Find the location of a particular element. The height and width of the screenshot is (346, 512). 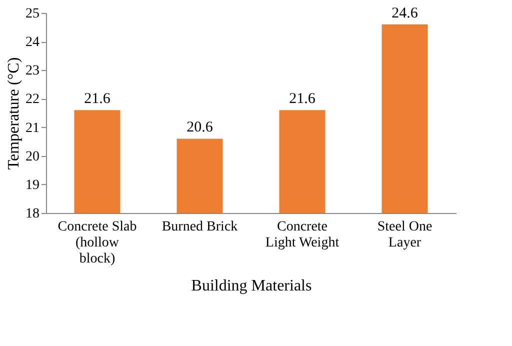

x-axis-title: Building Materials is located at coordinates (251, 286).